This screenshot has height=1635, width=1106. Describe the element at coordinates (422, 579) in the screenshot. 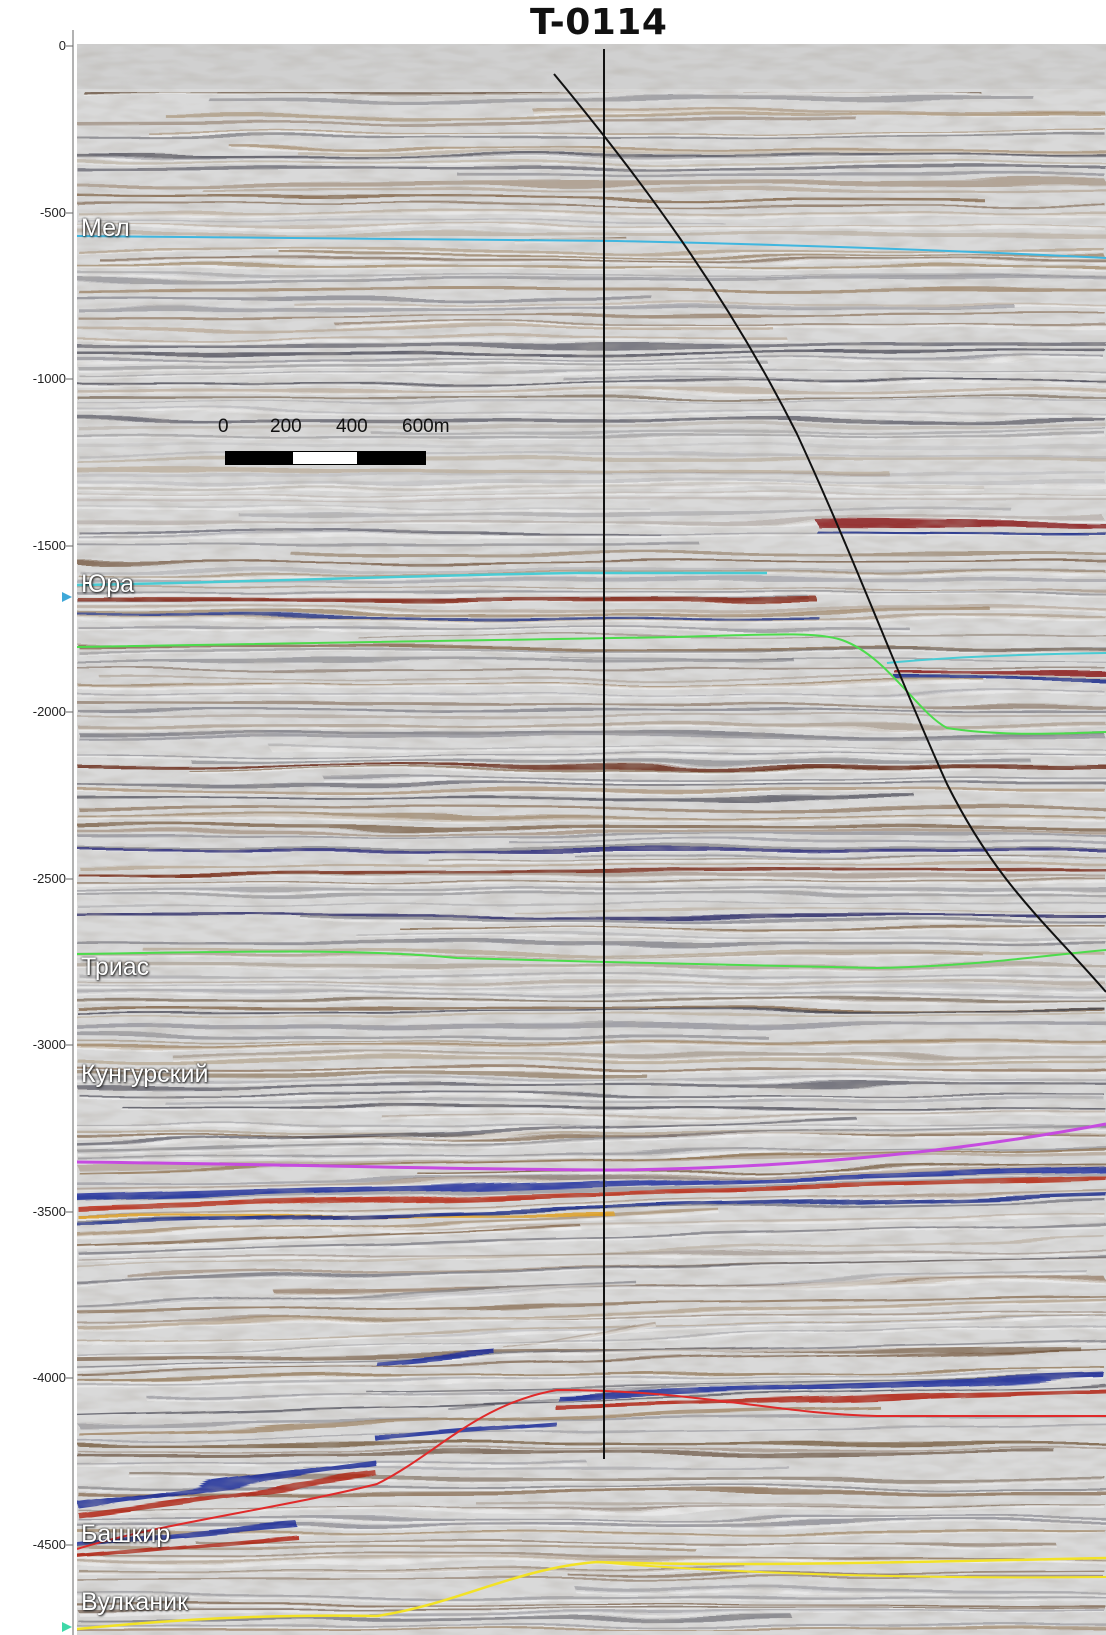

I see `horizon-line-yura` at that location.